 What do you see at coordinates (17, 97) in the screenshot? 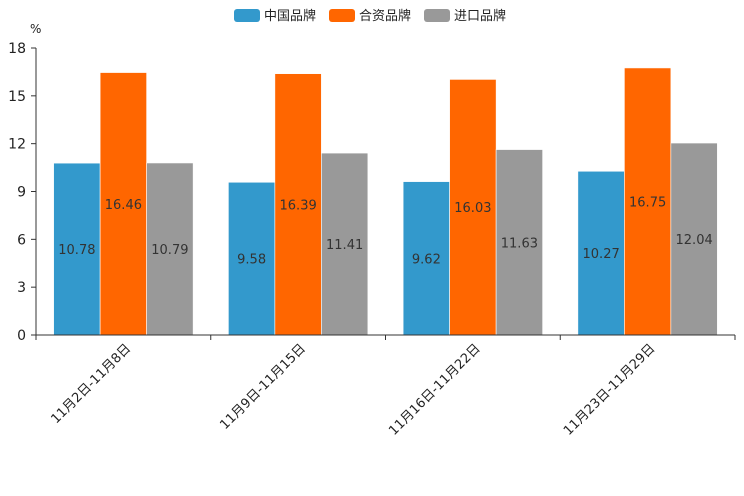
I see `y-tick-label: 15` at bounding box center [17, 97].